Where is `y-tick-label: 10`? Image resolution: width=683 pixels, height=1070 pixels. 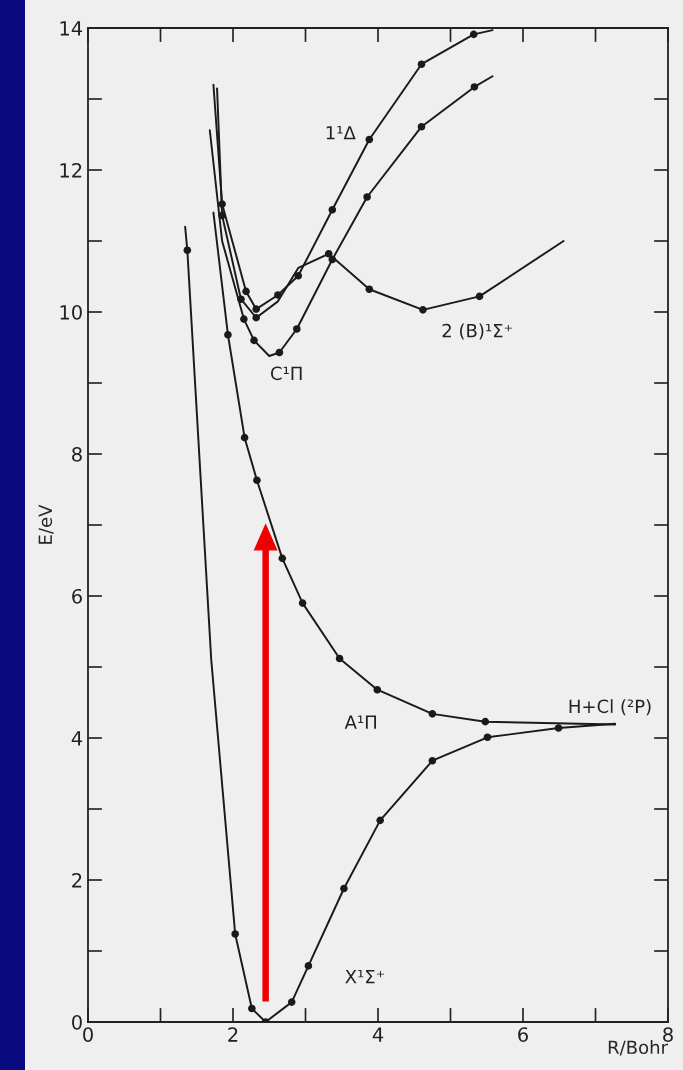
y-tick-label: 10 is located at coordinates (71, 312).